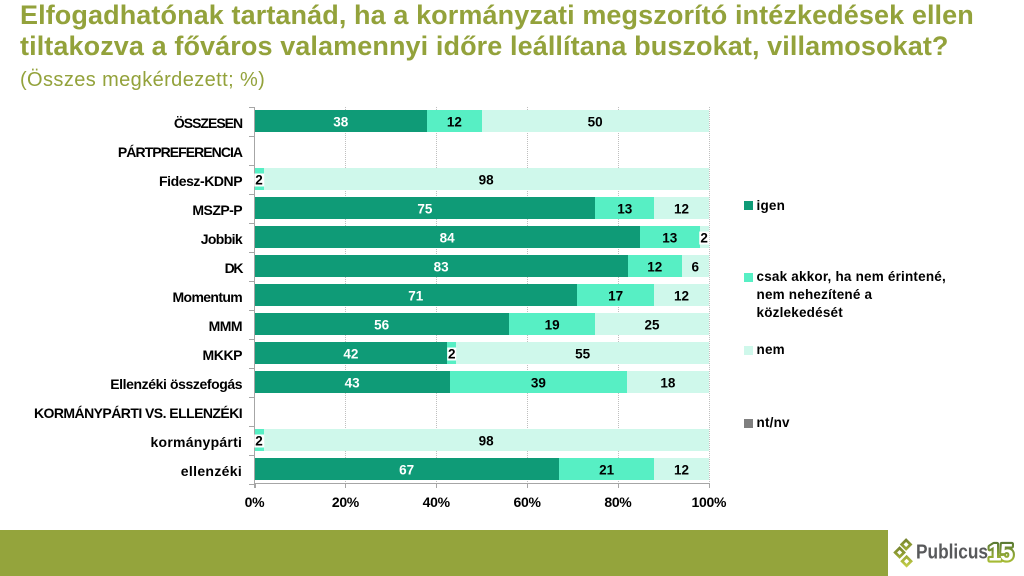 The image size is (1024, 576). I want to click on svg-text: 15, so click(1000, 553).